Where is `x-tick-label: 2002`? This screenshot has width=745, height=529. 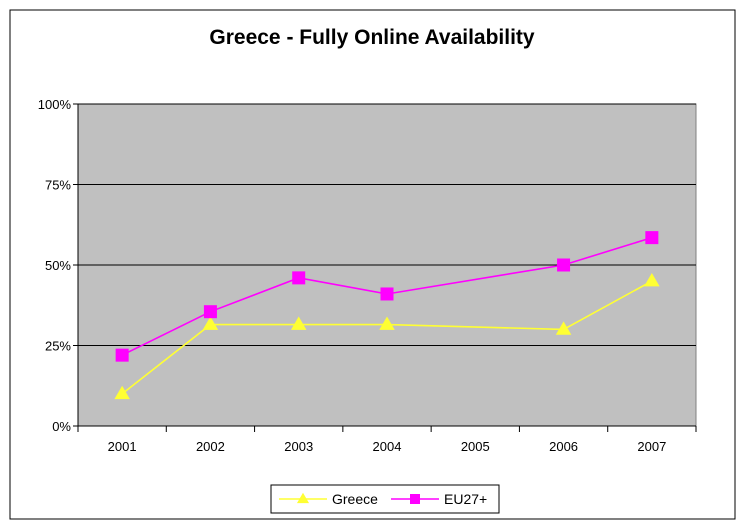
x-tick-label: 2002 is located at coordinates (210, 446).